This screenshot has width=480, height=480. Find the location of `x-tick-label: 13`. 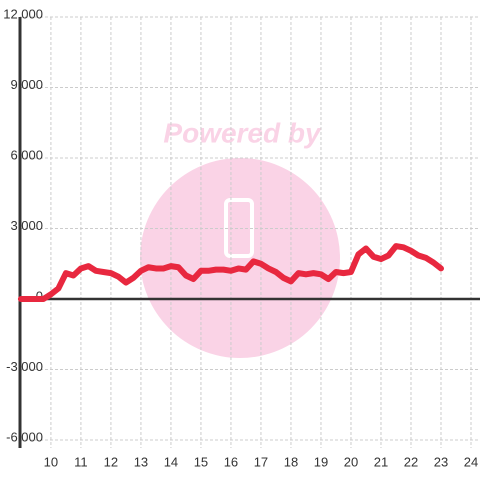

x-tick-label: 13 is located at coordinates (141, 461).